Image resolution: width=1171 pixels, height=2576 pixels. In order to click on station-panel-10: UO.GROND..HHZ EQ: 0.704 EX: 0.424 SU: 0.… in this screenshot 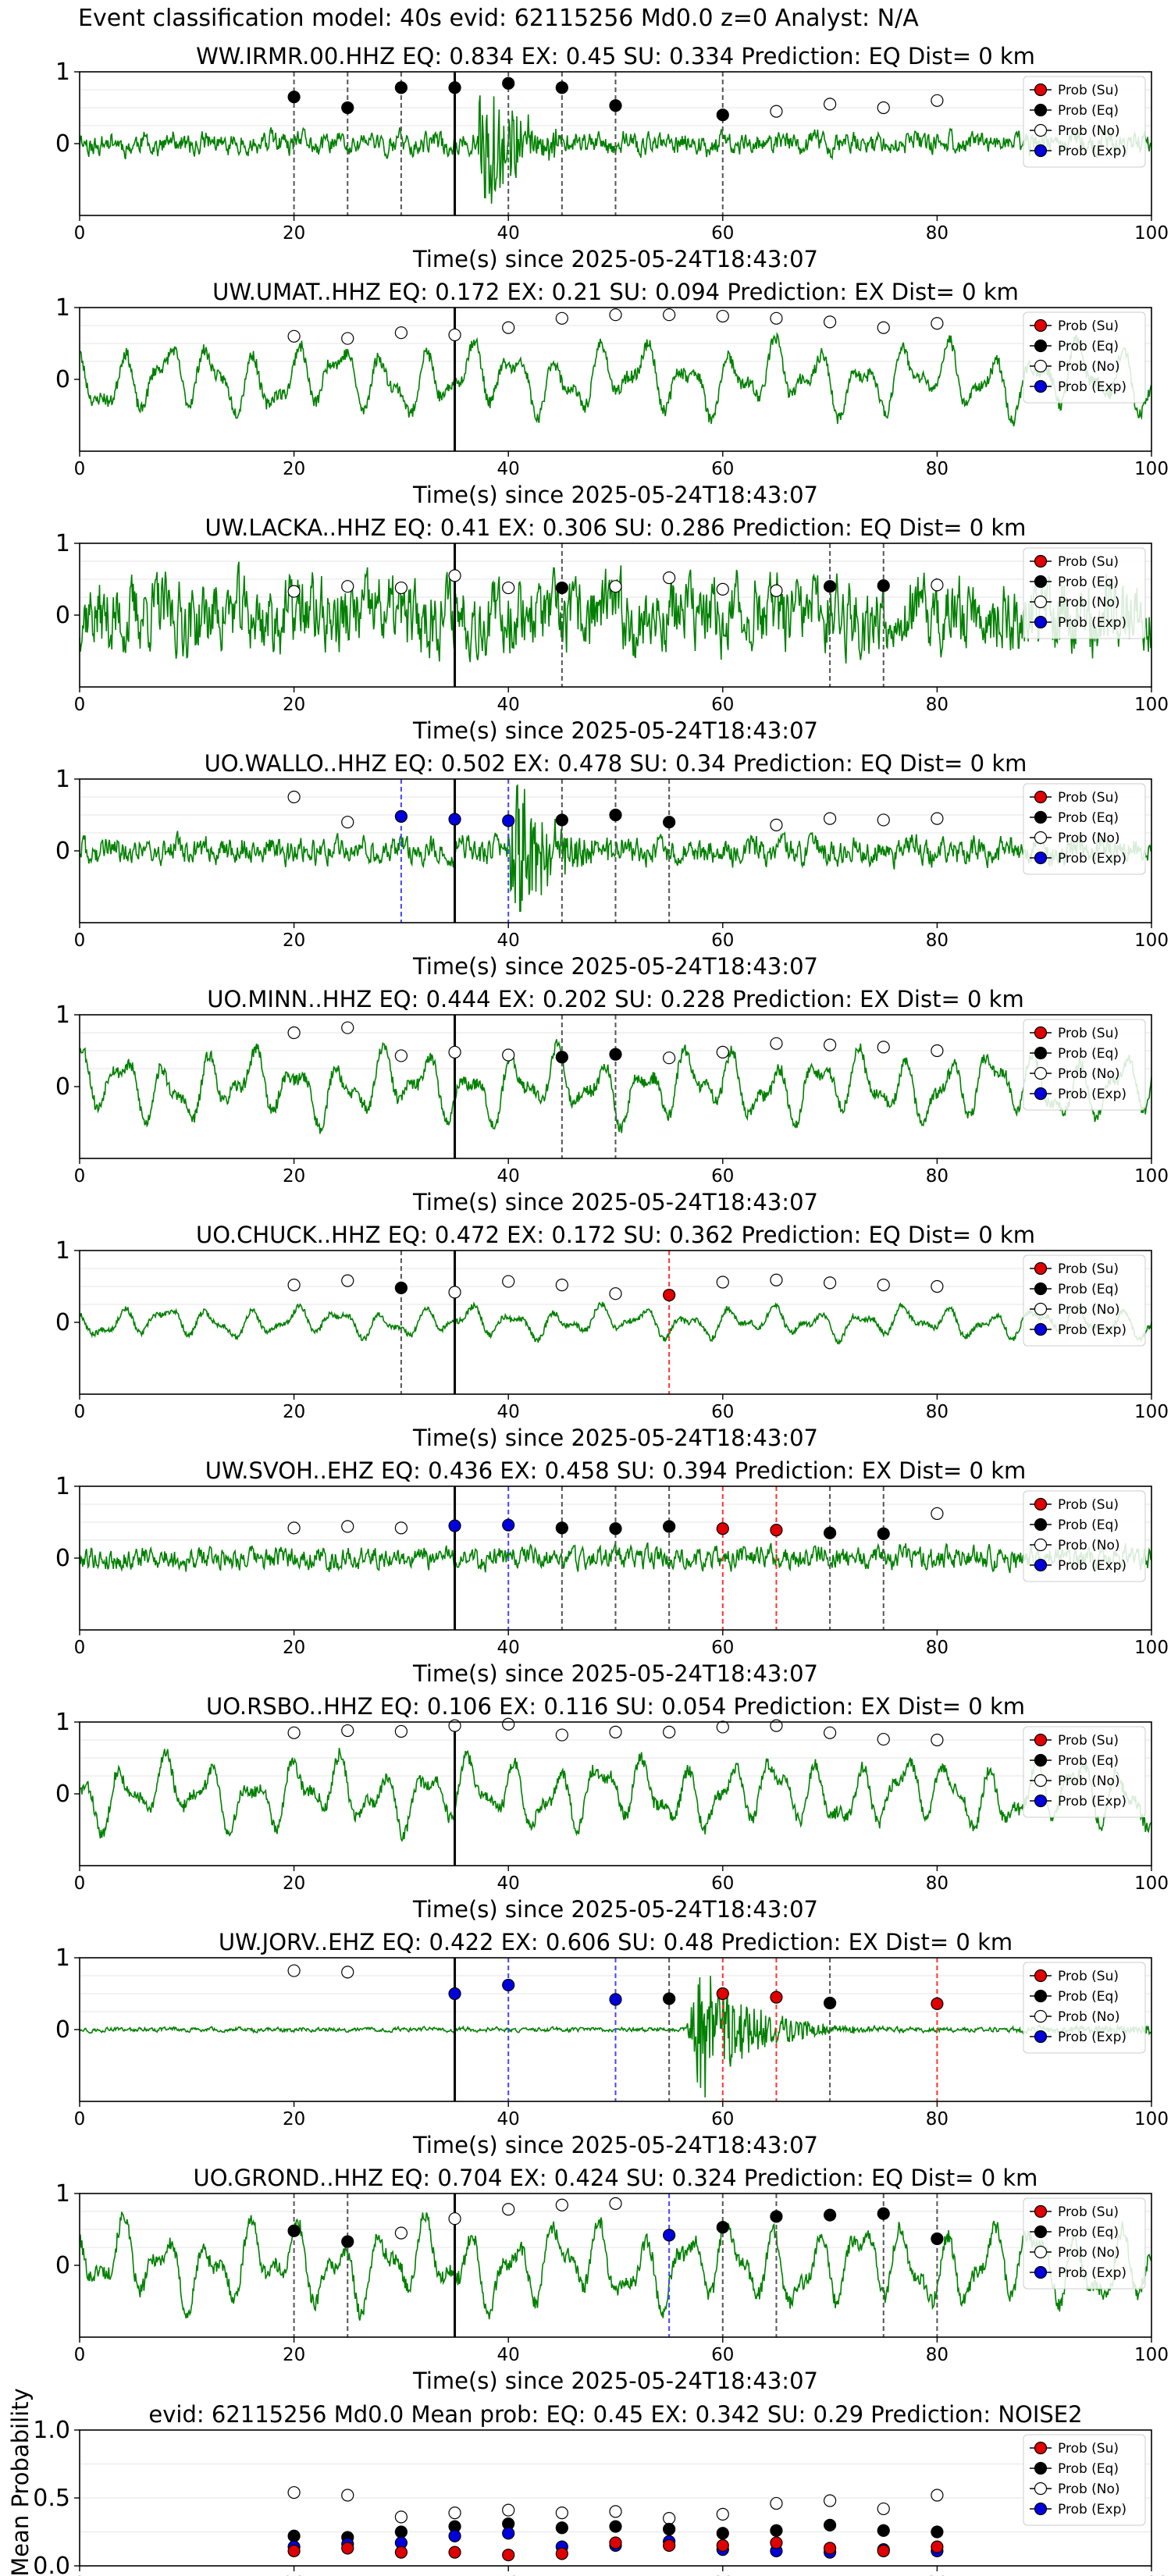, I will do `click(612, 2279)`.